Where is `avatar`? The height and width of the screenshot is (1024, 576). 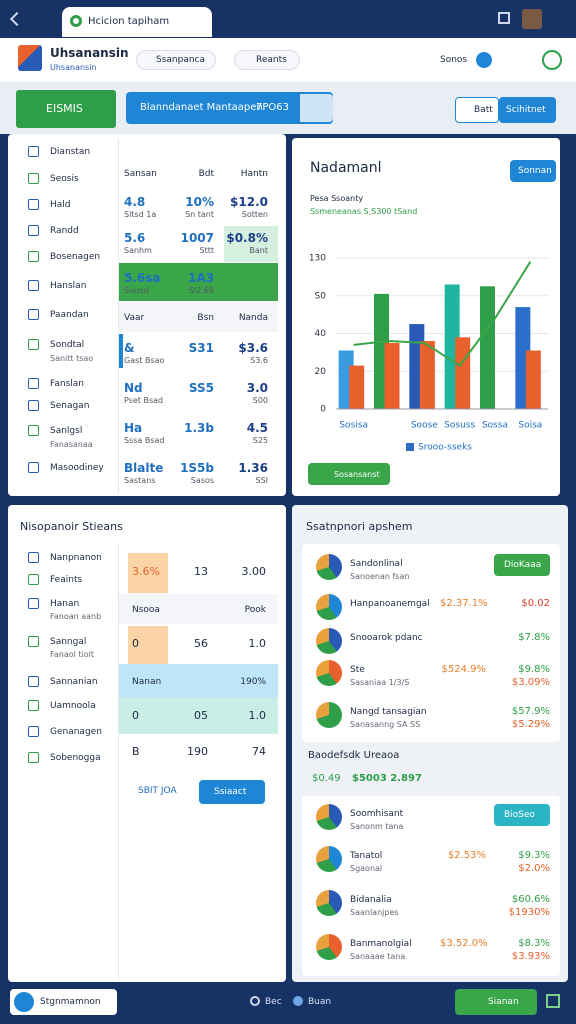
avatar is located at coordinates (532, 19).